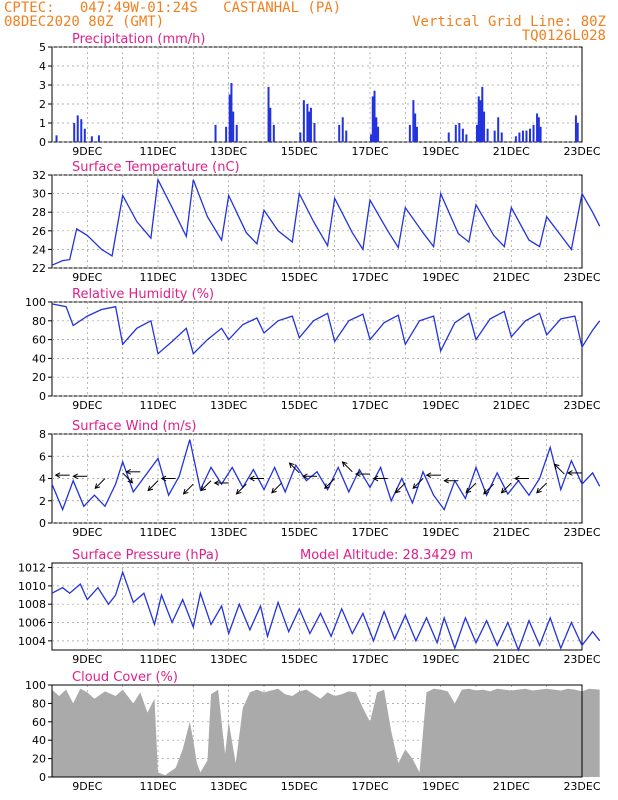 This screenshot has width=618, height=800. What do you see at coordinates (509, 22) in the screenshot?
I see `header-grid-note: Vertical Grid Line: 80Z` at bounding box center [509, 22].